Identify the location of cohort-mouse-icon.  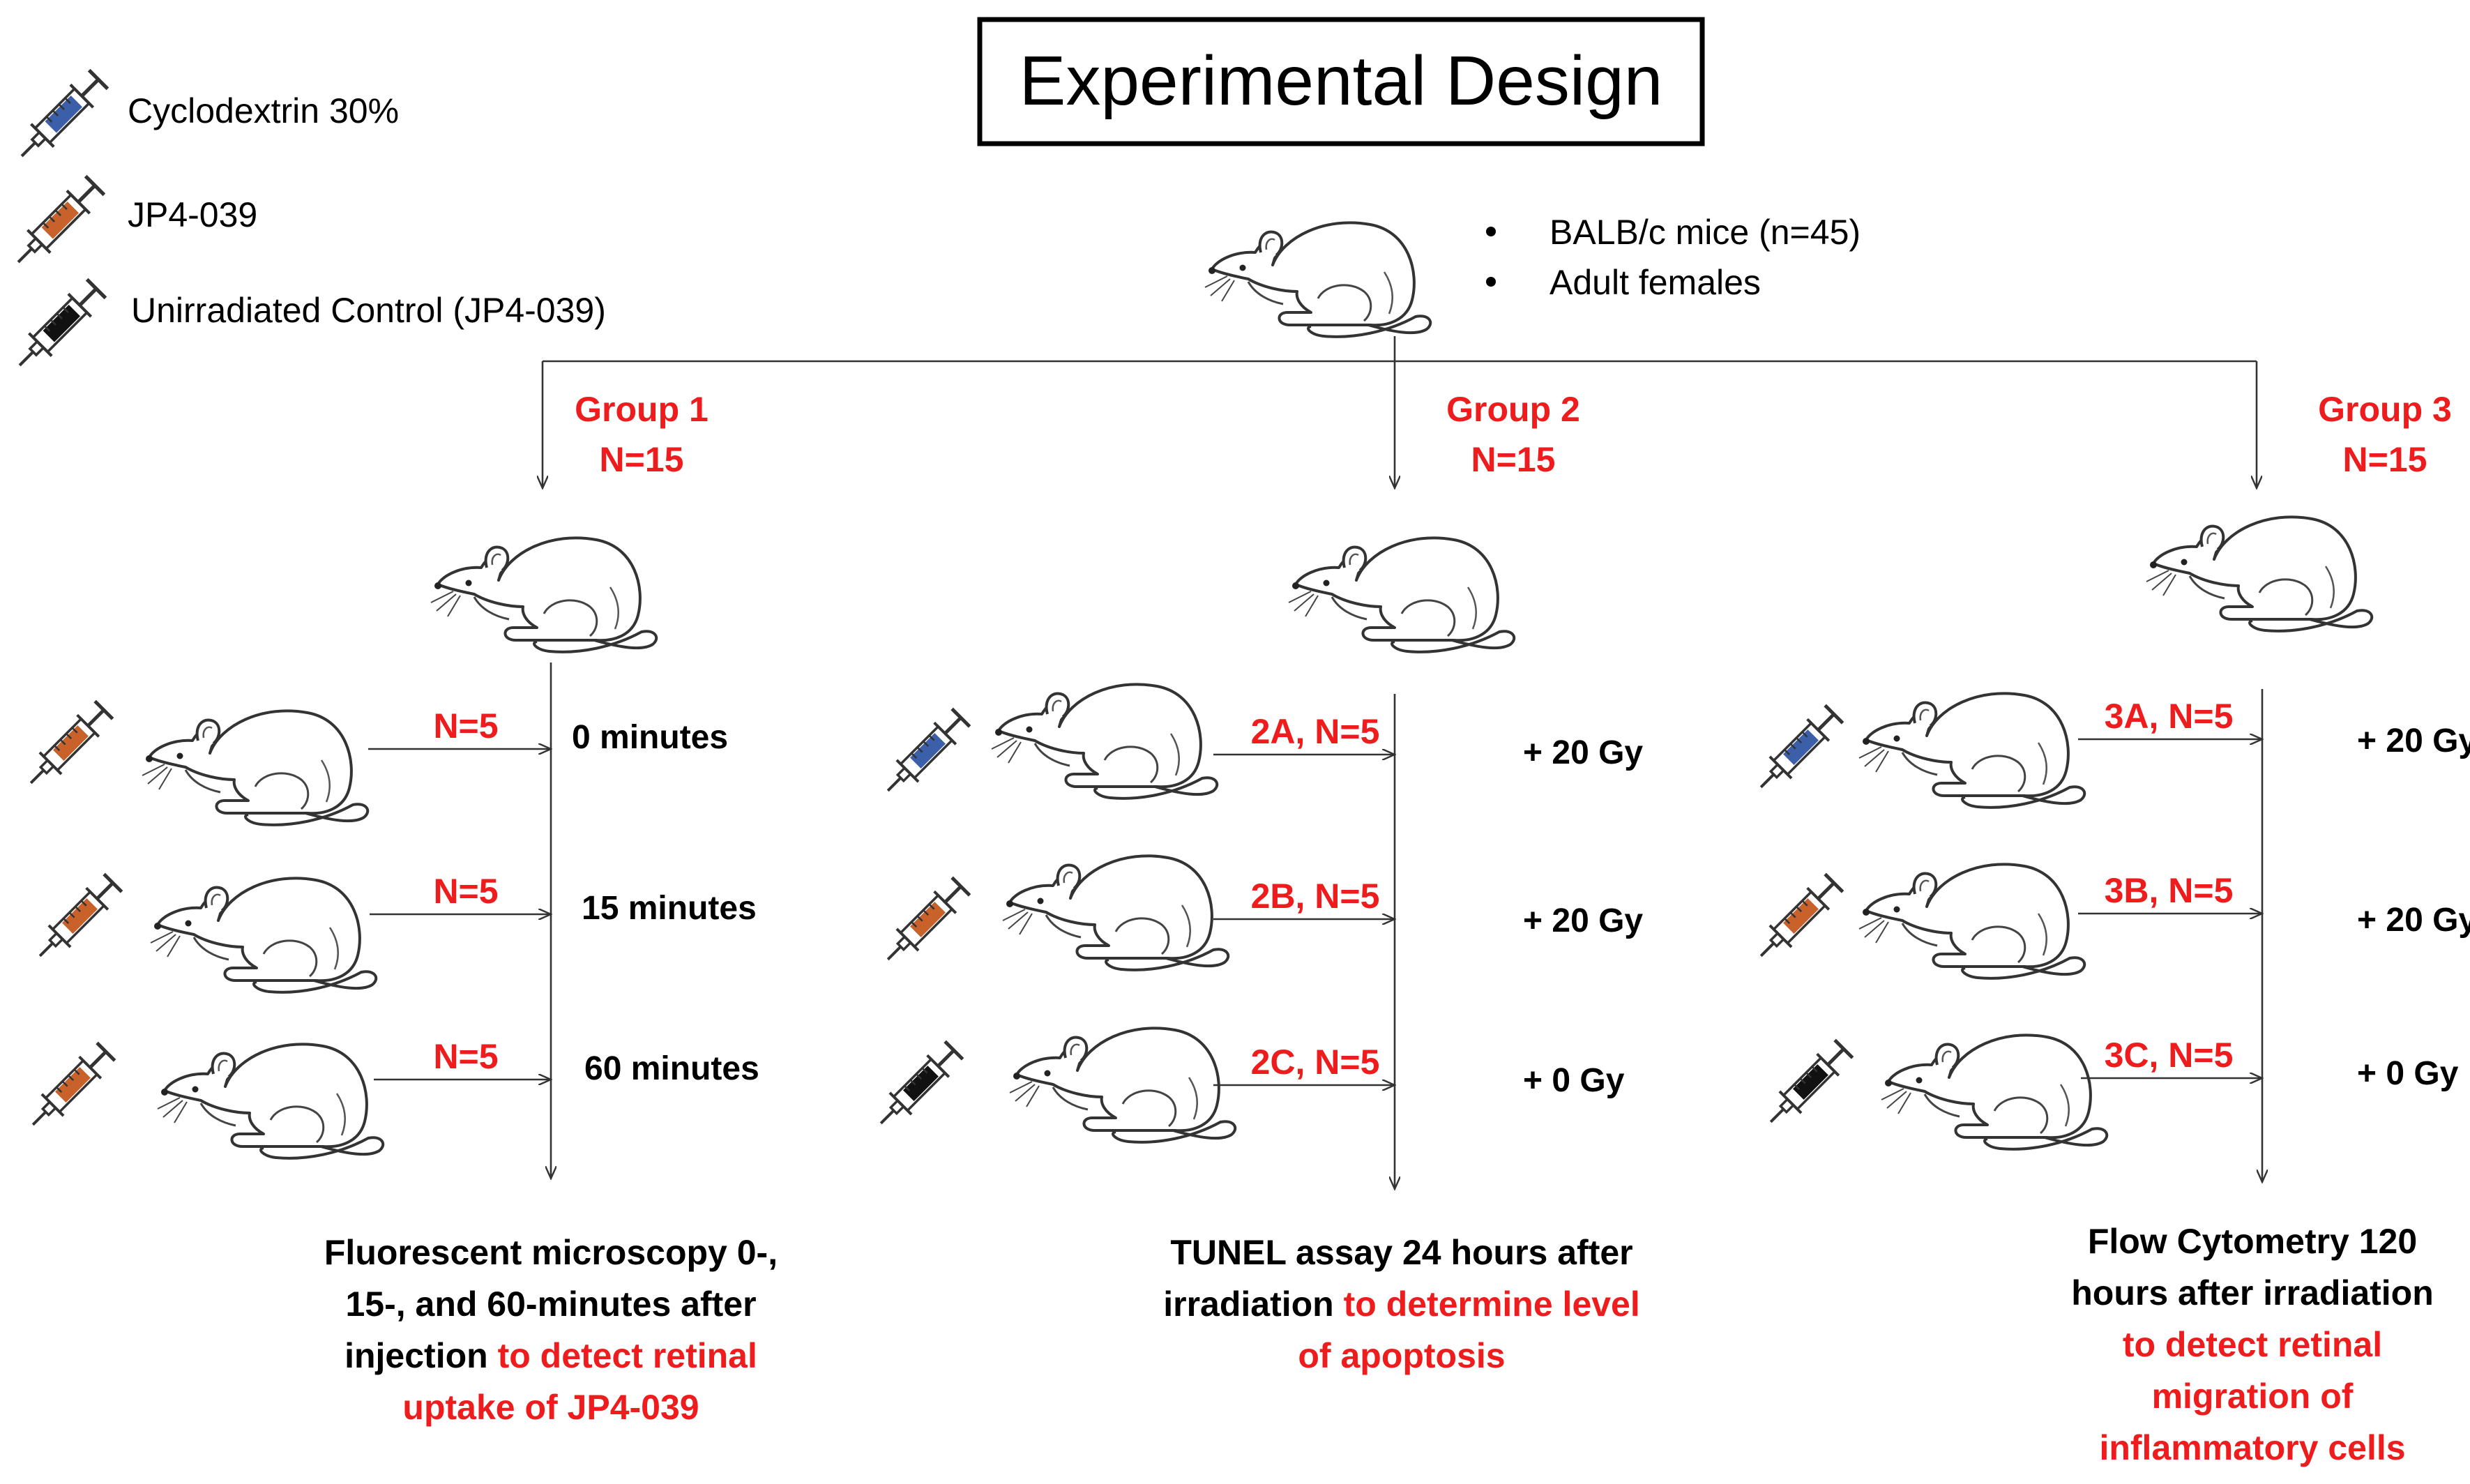
(1318, 279).